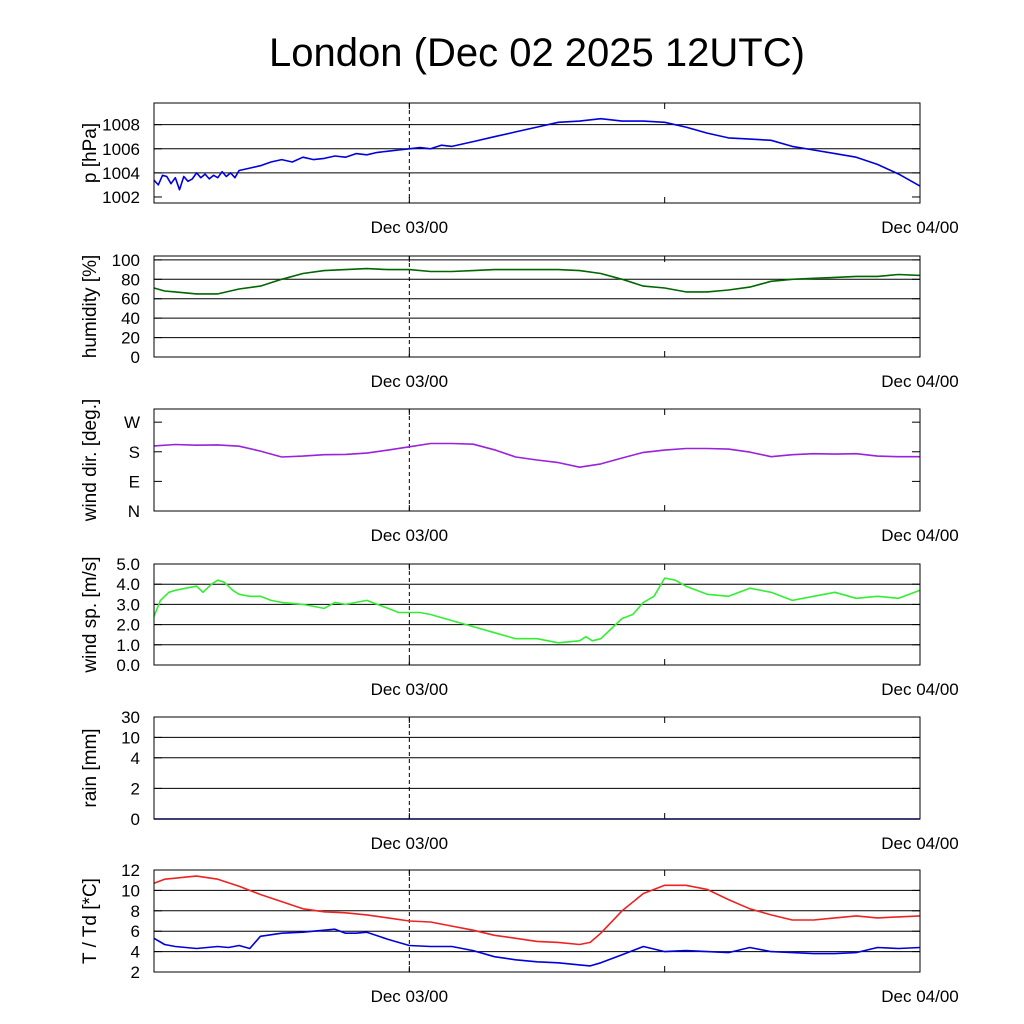 The image size is (1024, 1024). I want to click on ytick-label-3: 2.0, so click(128, 625).